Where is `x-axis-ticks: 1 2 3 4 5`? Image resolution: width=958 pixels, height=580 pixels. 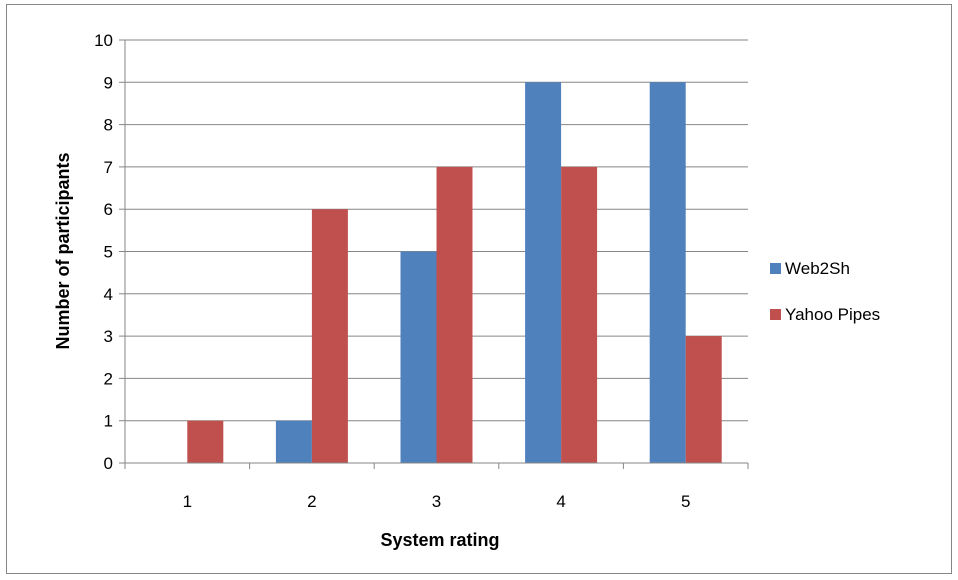
x-axis-ticks: 1 2 3 4 5 is located at coordinates (436, 487).